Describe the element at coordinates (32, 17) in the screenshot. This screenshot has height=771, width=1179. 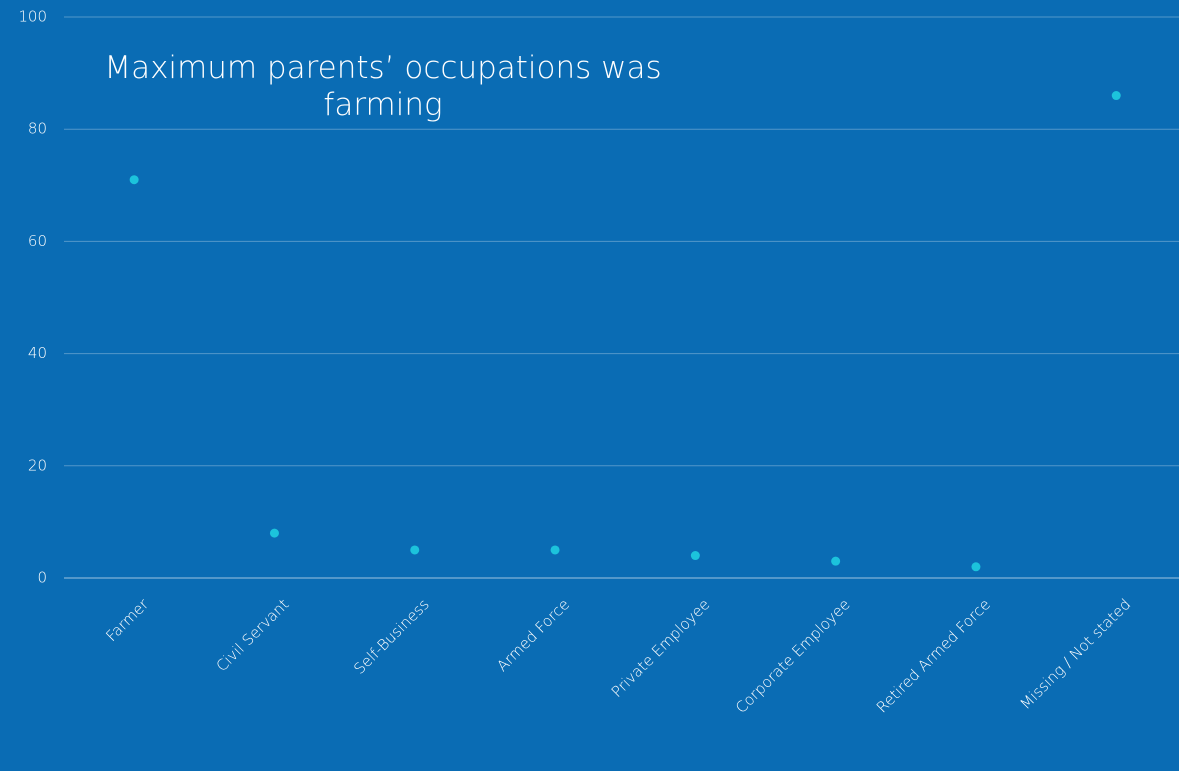
I see `y-tick-label: 100` at that location.